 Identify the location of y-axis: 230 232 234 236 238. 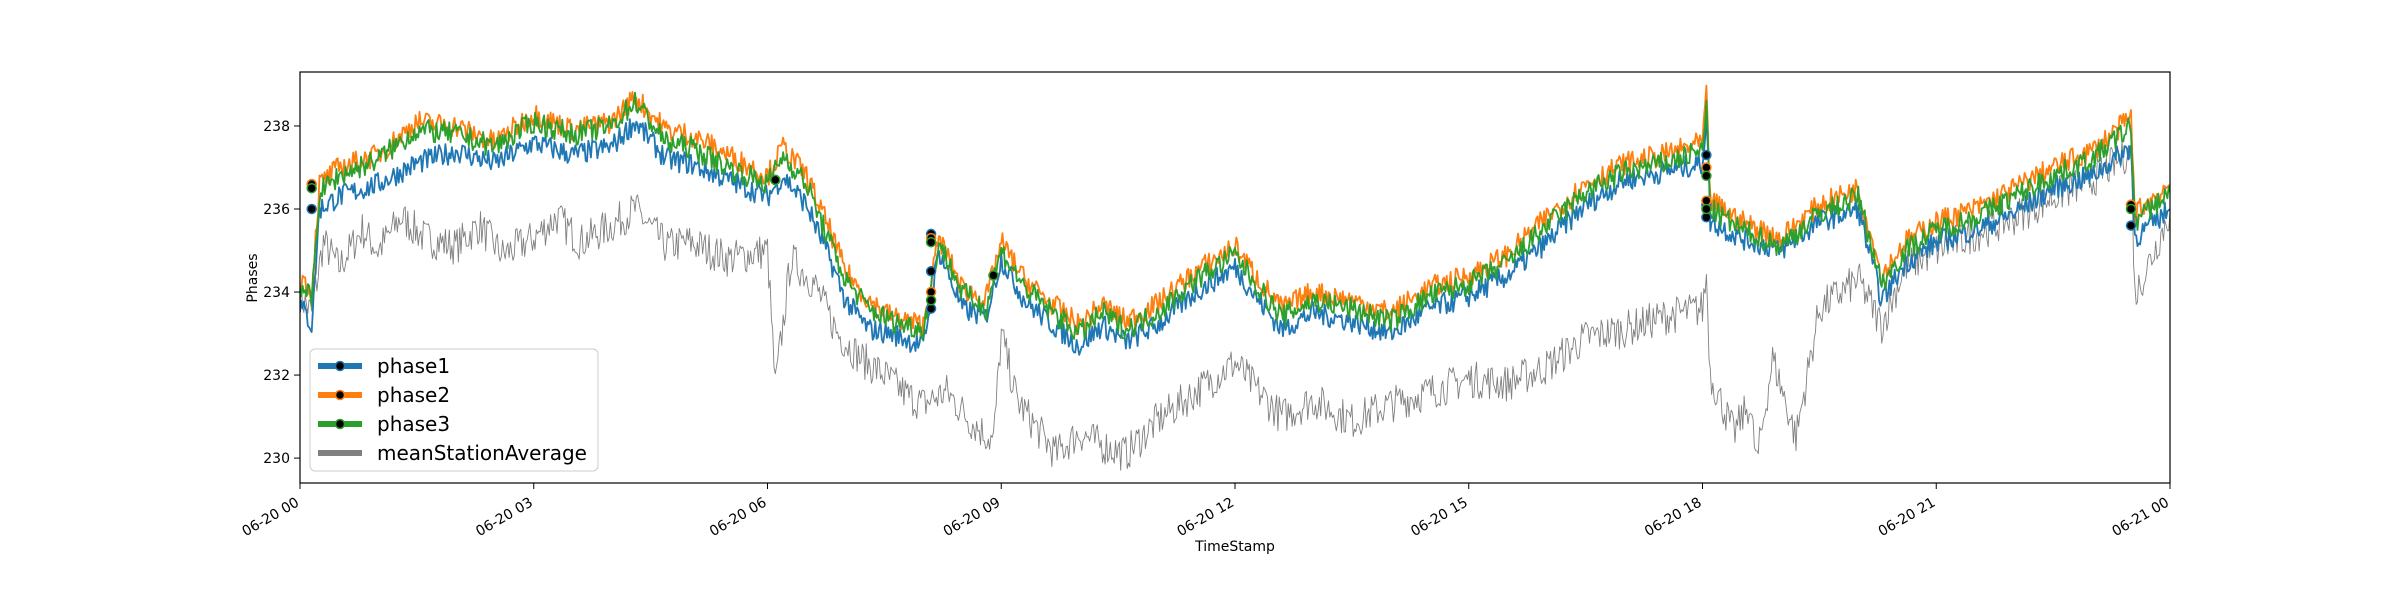
(281, 293).